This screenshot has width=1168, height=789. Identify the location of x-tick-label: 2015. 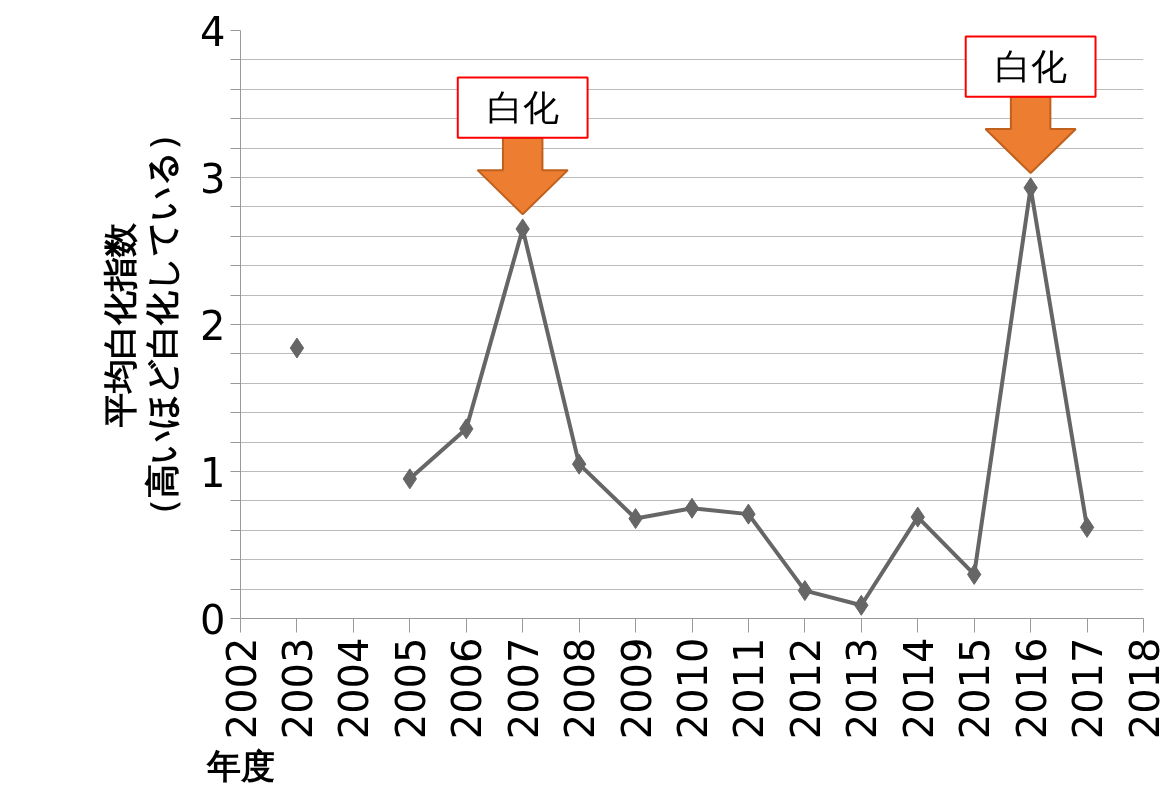
(975, 688).